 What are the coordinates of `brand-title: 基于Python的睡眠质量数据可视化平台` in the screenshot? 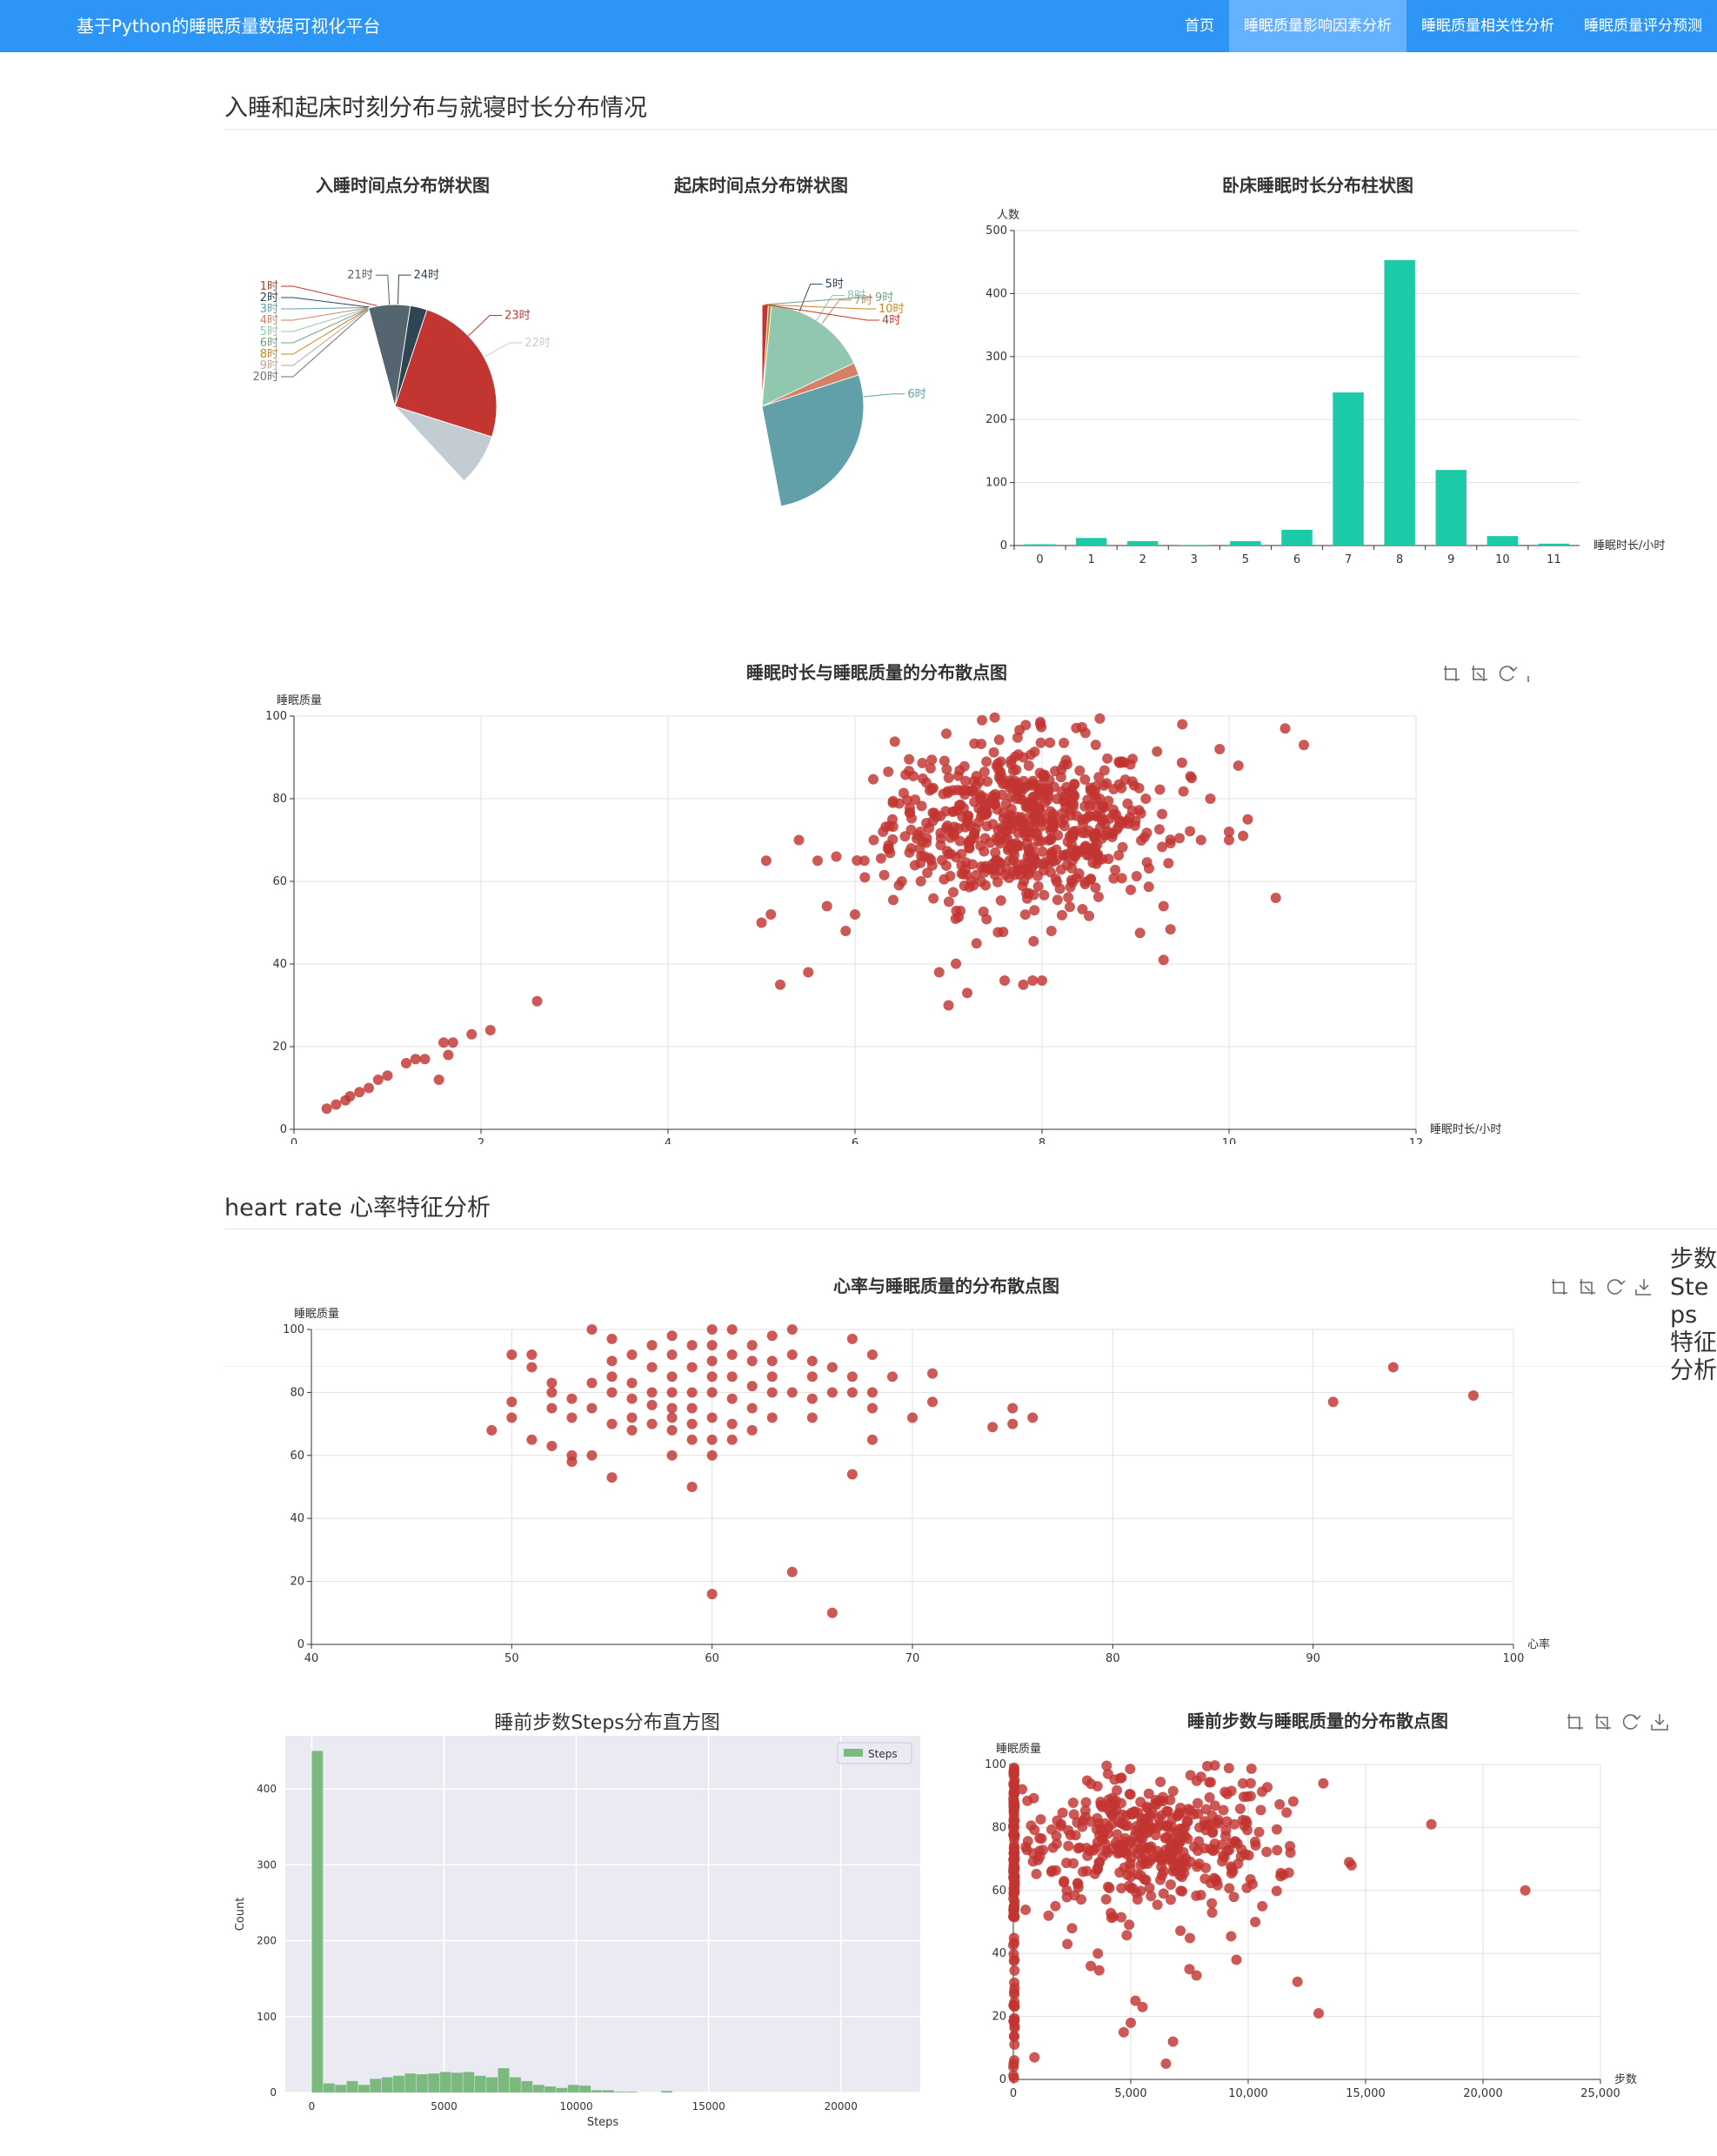 It's located at (229, 26).